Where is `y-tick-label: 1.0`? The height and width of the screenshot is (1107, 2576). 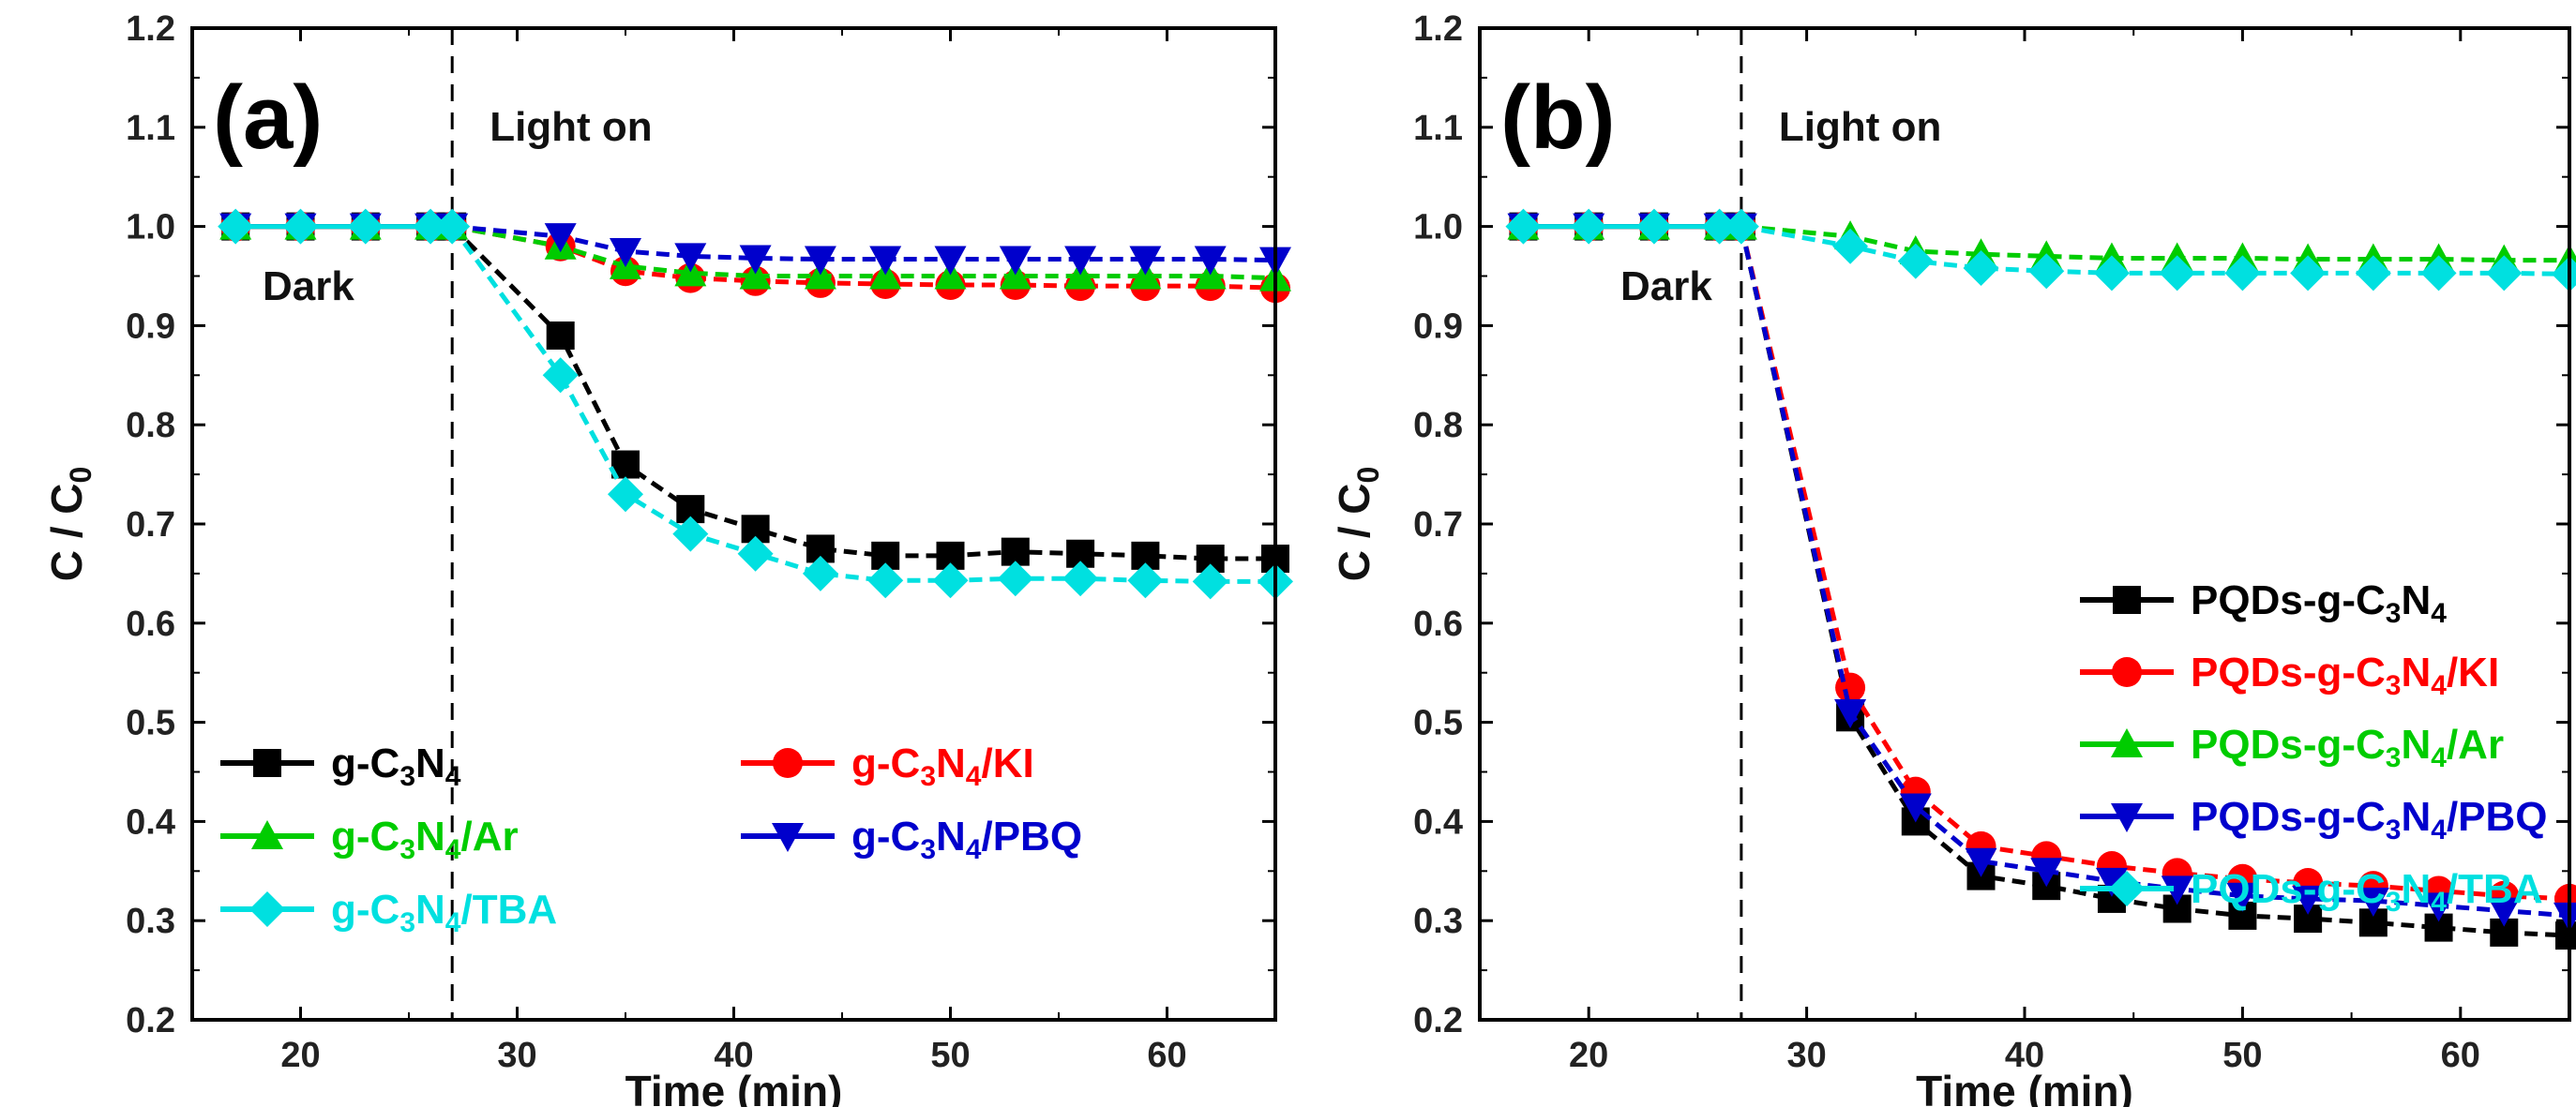 y-tick-label: 1.0 is located at coordinates (150, 227).